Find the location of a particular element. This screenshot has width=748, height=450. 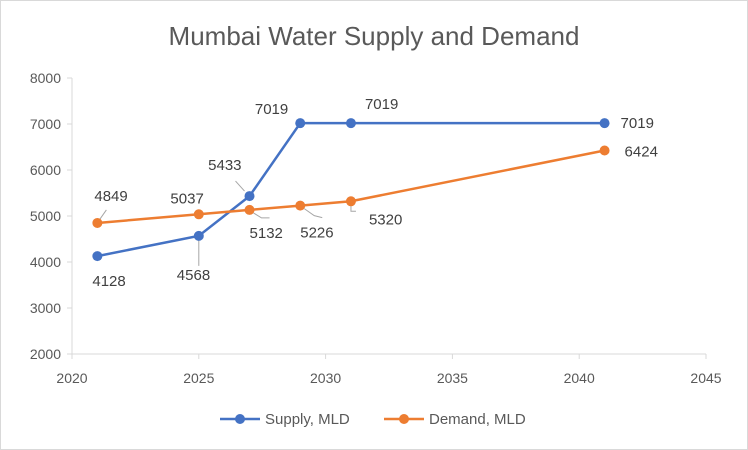

data-label-demand: 6424 is located at coordinates (641, 151).